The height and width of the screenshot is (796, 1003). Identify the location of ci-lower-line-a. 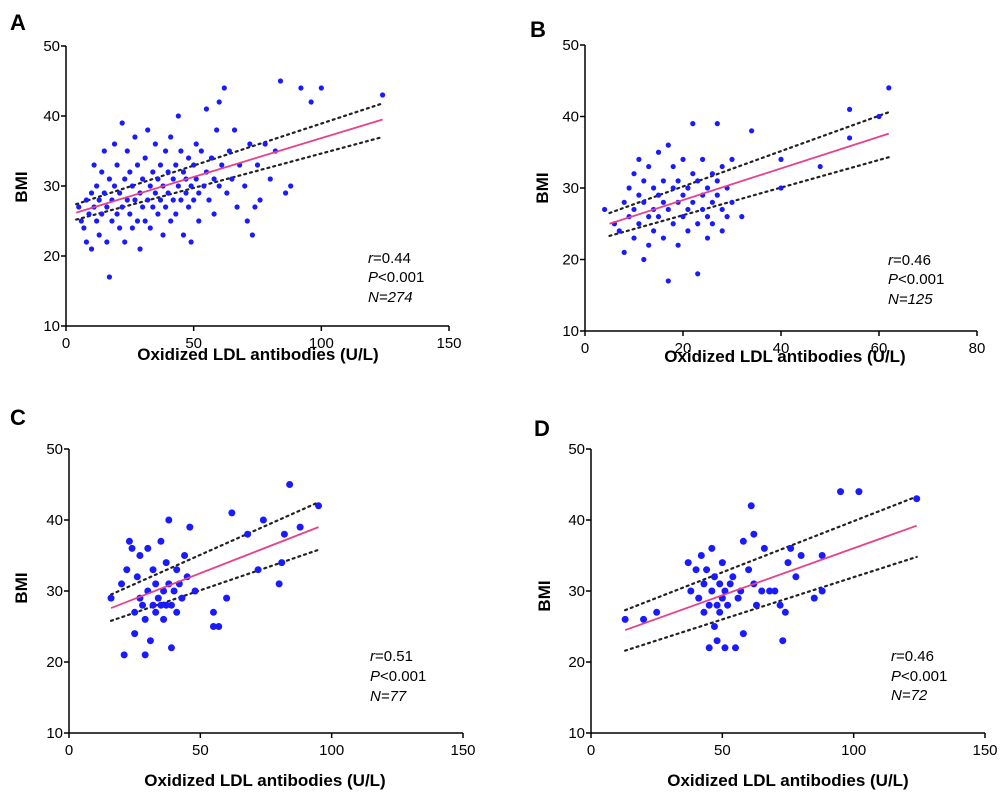
(229, 178).